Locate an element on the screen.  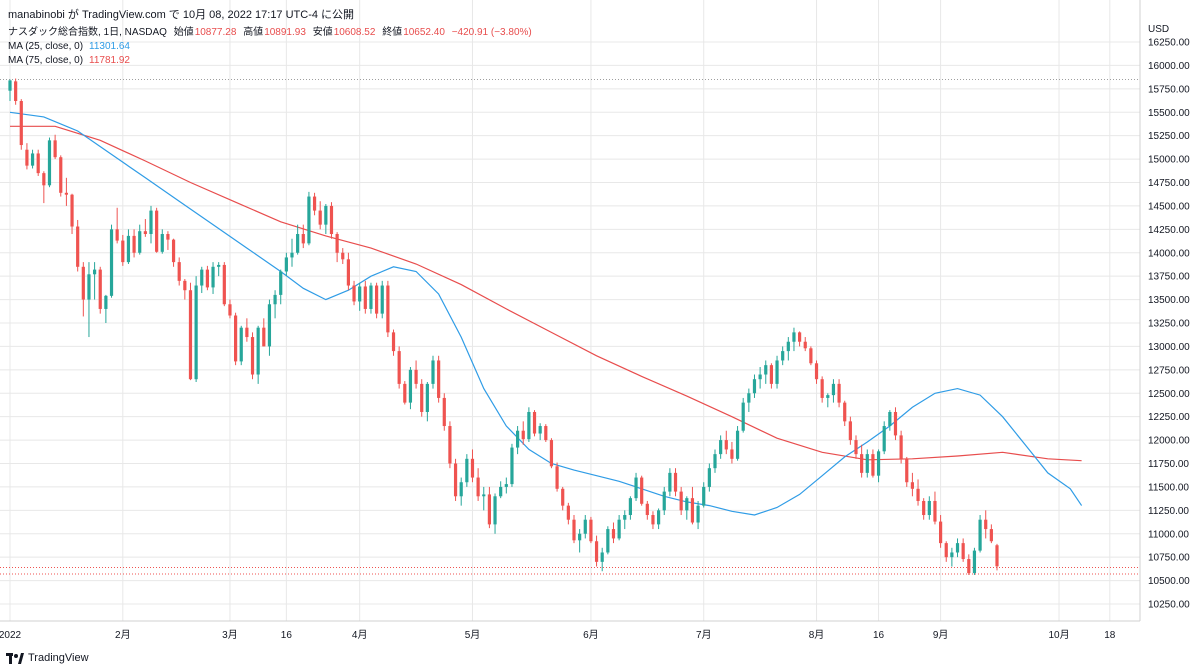
tradingview-brand: TradingView is located at coordinates (58, 658).